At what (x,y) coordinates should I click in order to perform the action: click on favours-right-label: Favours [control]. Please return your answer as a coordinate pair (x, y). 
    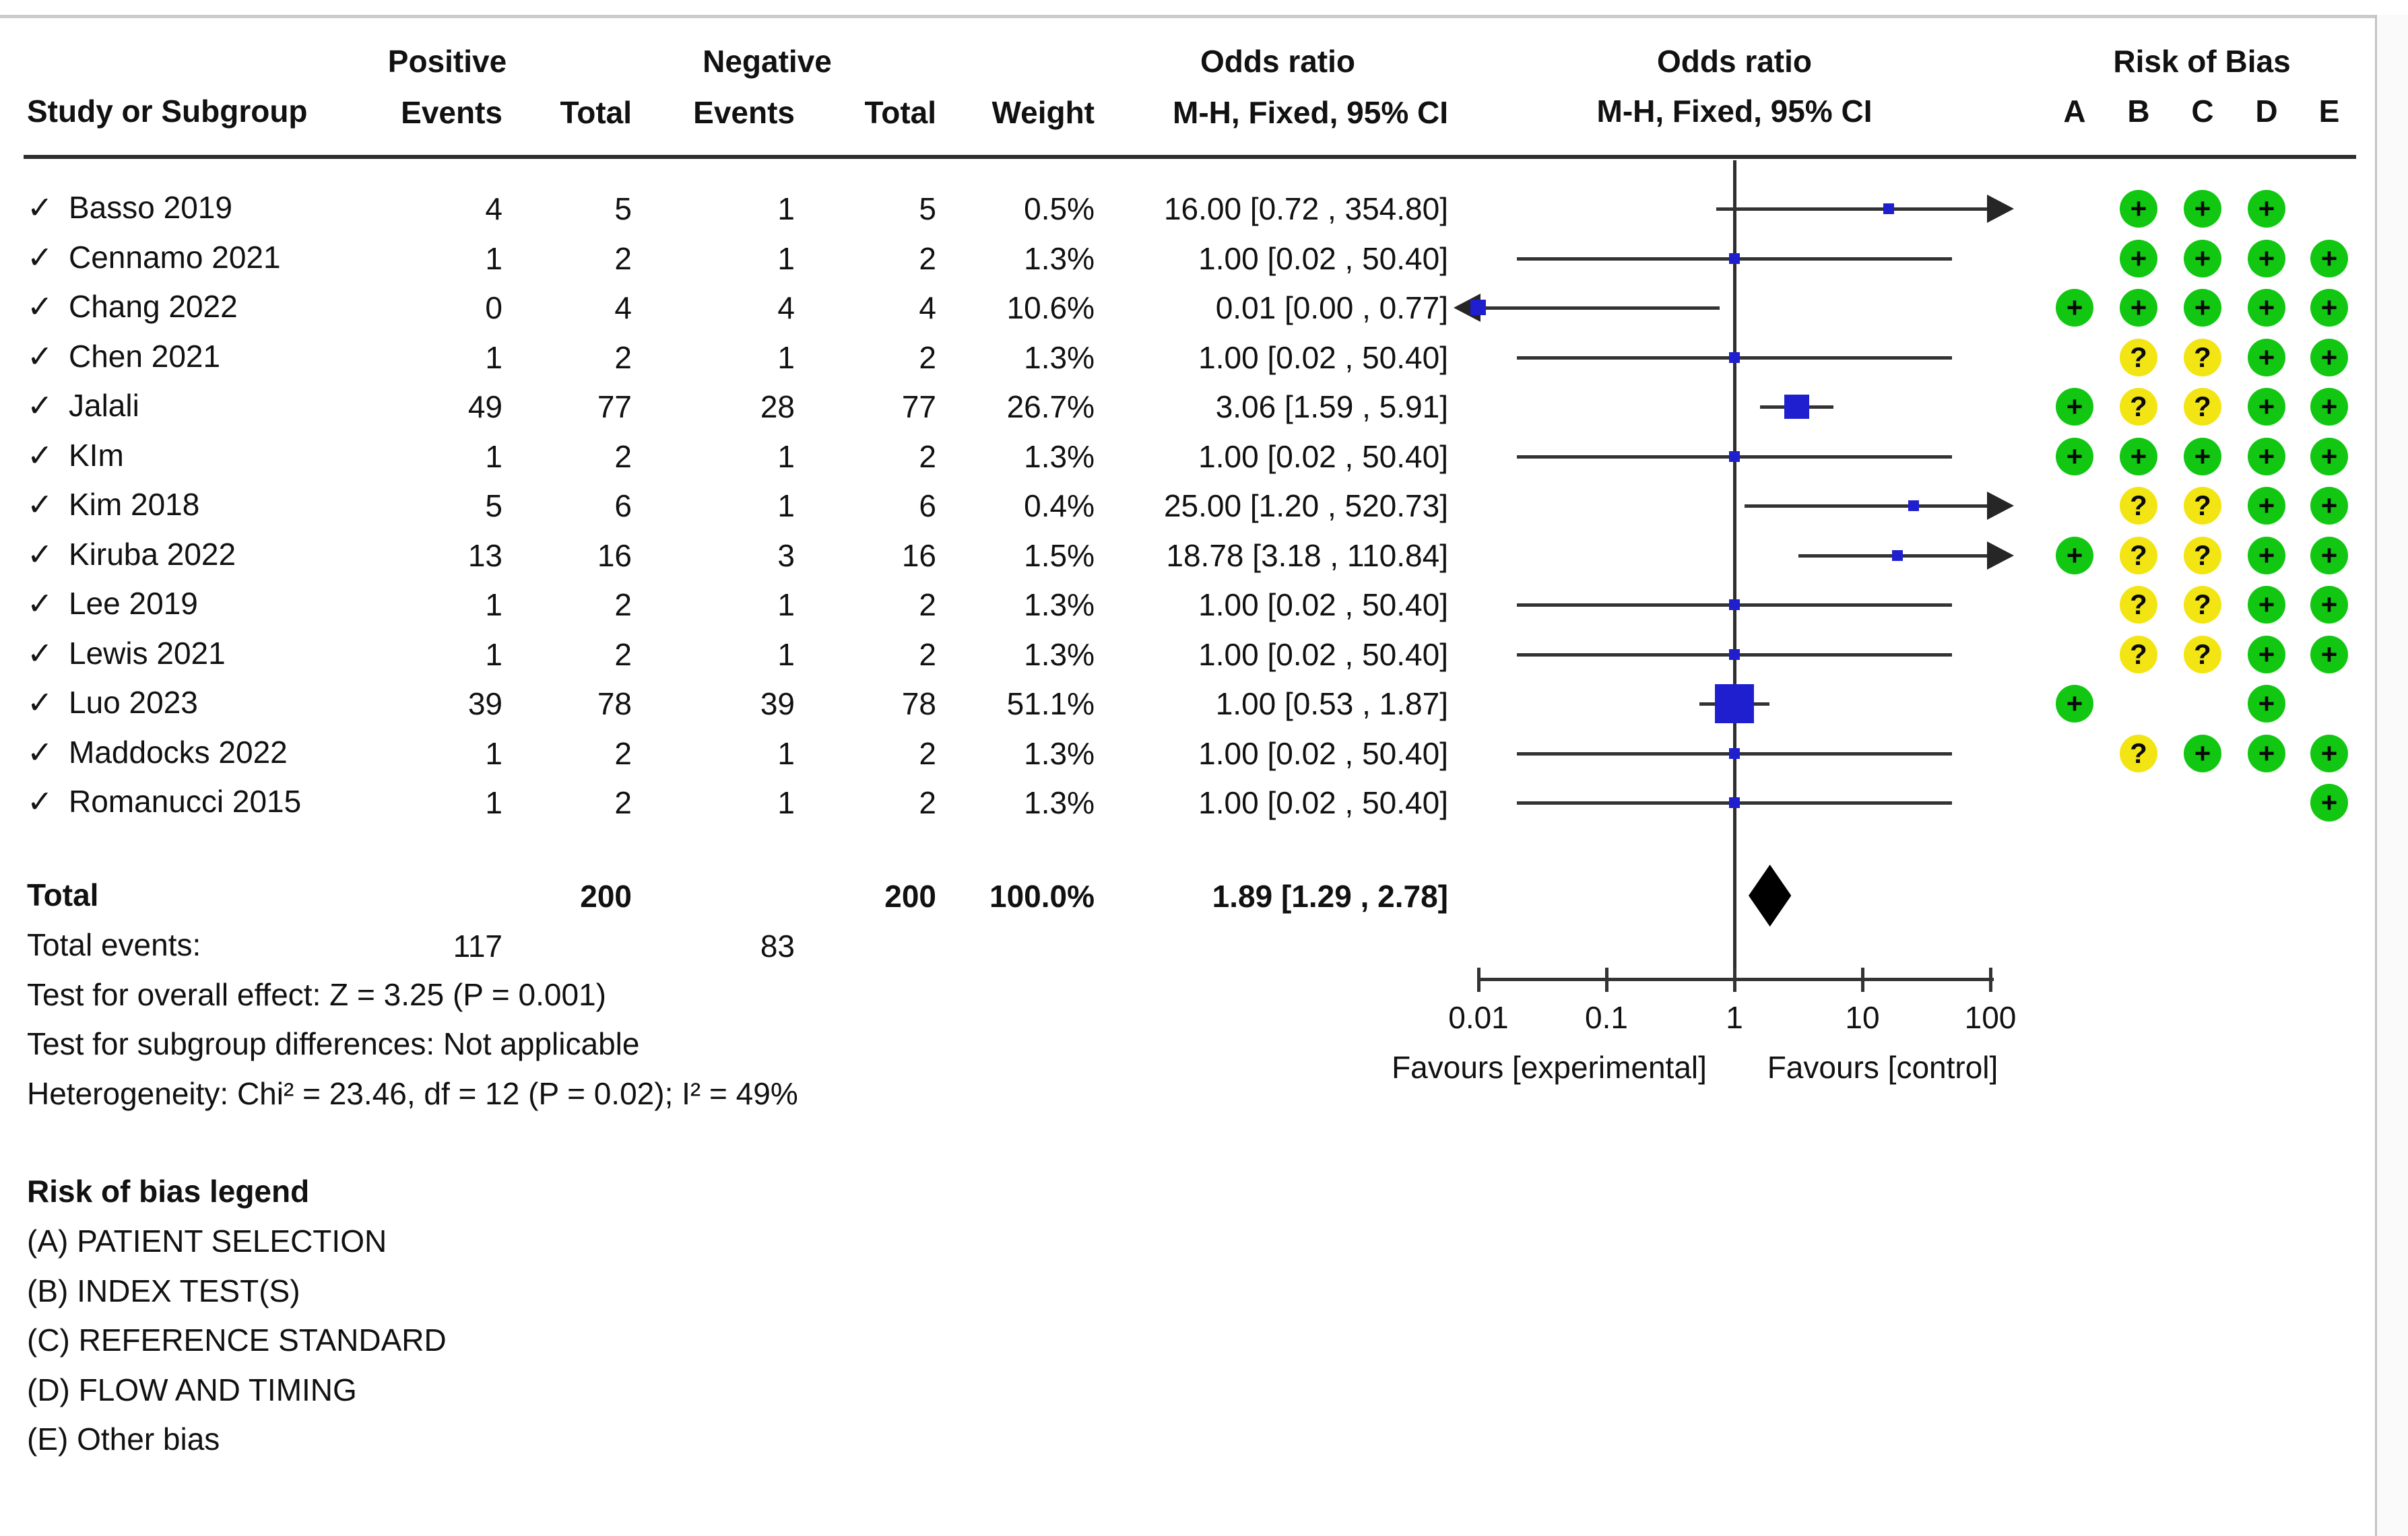
    Looking at the image, I should click on (1882, 1067).